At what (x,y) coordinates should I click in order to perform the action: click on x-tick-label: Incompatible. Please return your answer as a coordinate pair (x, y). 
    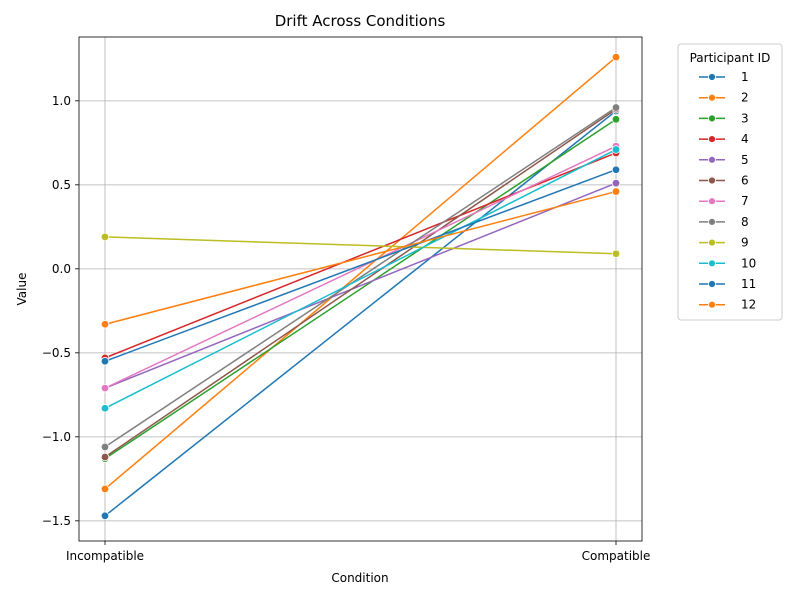
    Looking at the image, I should click on (105, 556).